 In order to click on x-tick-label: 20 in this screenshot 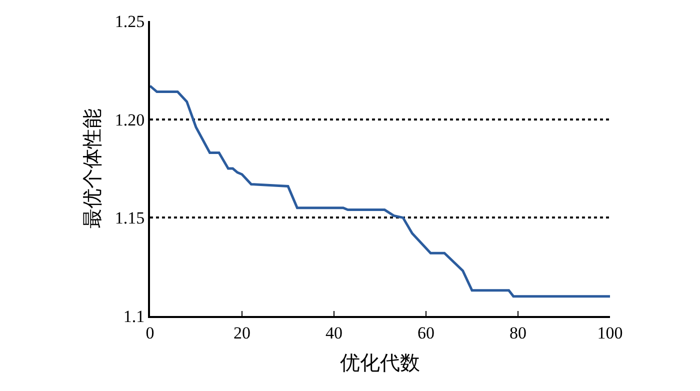, I will do `click(242, 332)`.